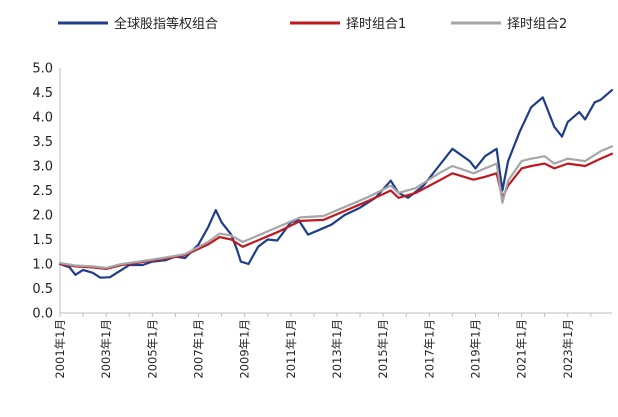 This screenshot has width=618, height=417. What do you see at coordinates (152, 349) in the screenshot?
I see `x-tick-label: 2005年1月` at bounding box center [152, 349].